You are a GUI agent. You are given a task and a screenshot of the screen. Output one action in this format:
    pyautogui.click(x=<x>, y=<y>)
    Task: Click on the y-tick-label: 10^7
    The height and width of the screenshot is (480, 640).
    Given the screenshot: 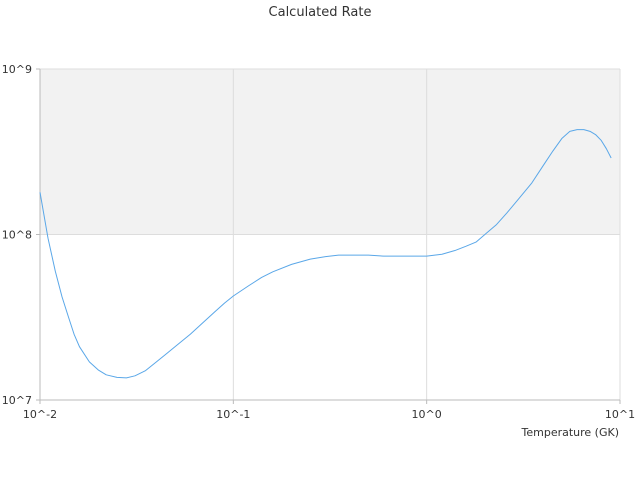 What is the action you would take?
    pyautogui.click(x=17, y=400)
    